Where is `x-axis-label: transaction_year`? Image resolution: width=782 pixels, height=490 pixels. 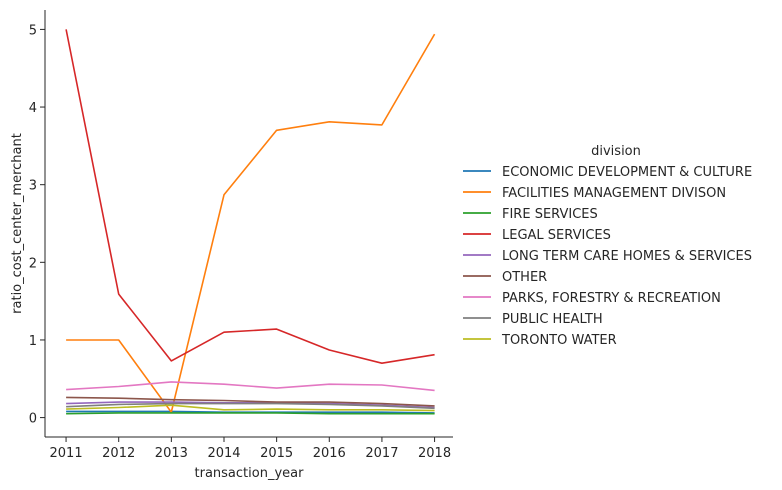 x-axis-label: transaction_year is located at coordinates (250, 473).